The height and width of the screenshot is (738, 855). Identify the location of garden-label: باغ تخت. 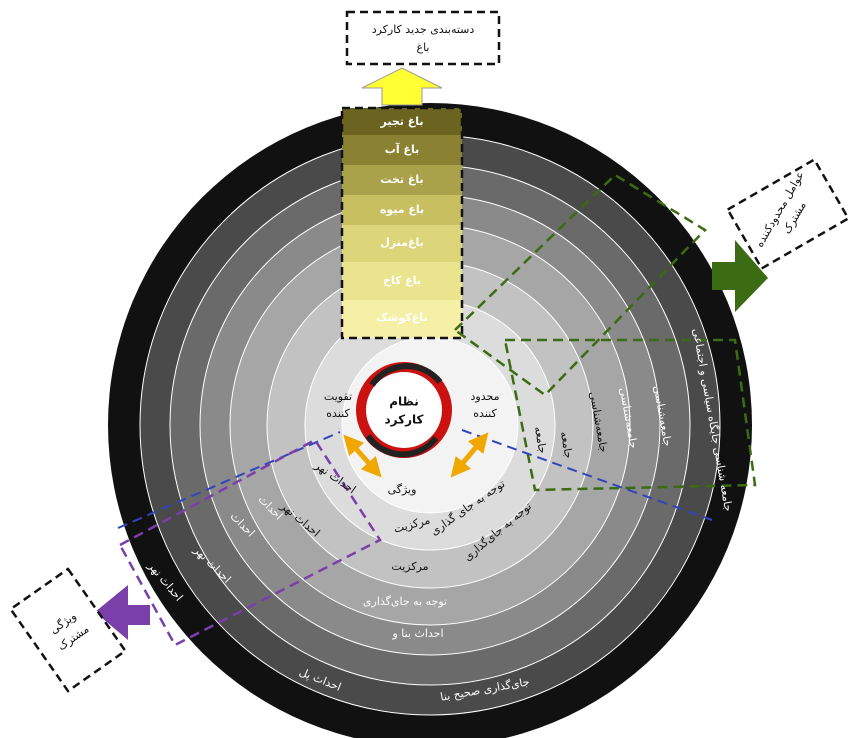
(401, 179).